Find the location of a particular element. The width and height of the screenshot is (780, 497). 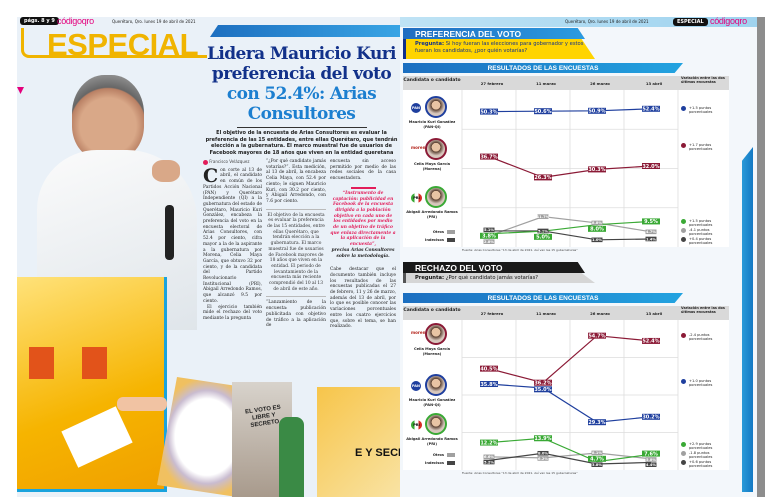

data-label: 32.0% is located at coordinates (650, 167).